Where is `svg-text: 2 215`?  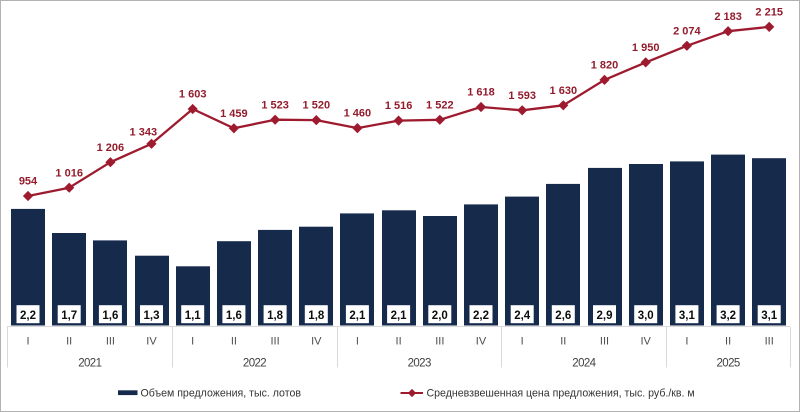 svg-text: 2 215 is located at coordinates (769, 13).